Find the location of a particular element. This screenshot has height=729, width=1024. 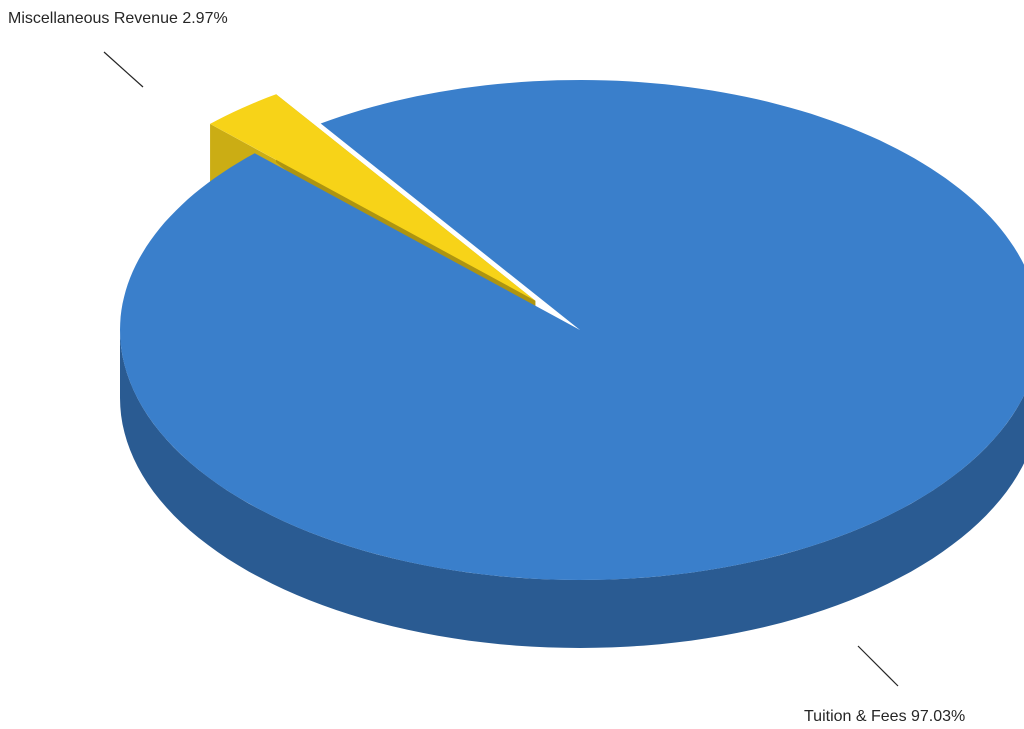

slice-label-misc: Miscellaneous Revenue 2.97% is located at coordinates (118, 18).